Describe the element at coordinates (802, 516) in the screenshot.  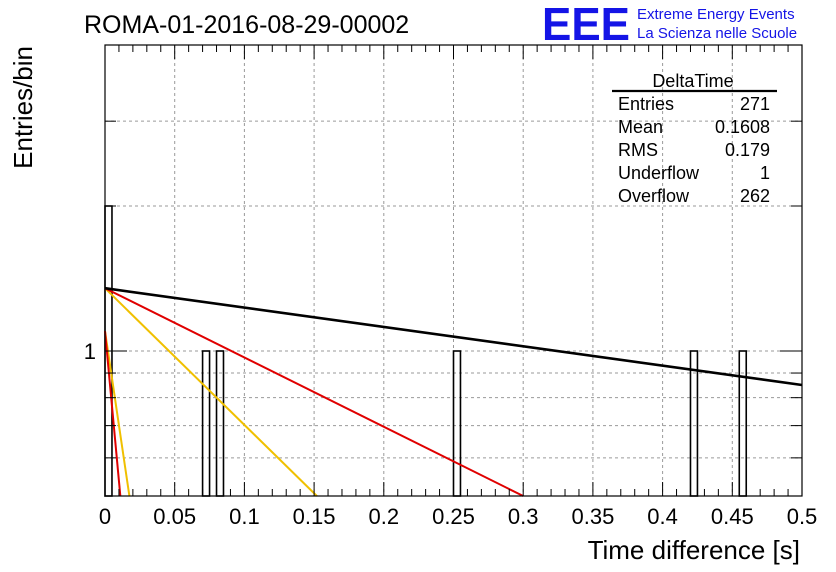
I see `x-tick-label: 0.5` at that location.